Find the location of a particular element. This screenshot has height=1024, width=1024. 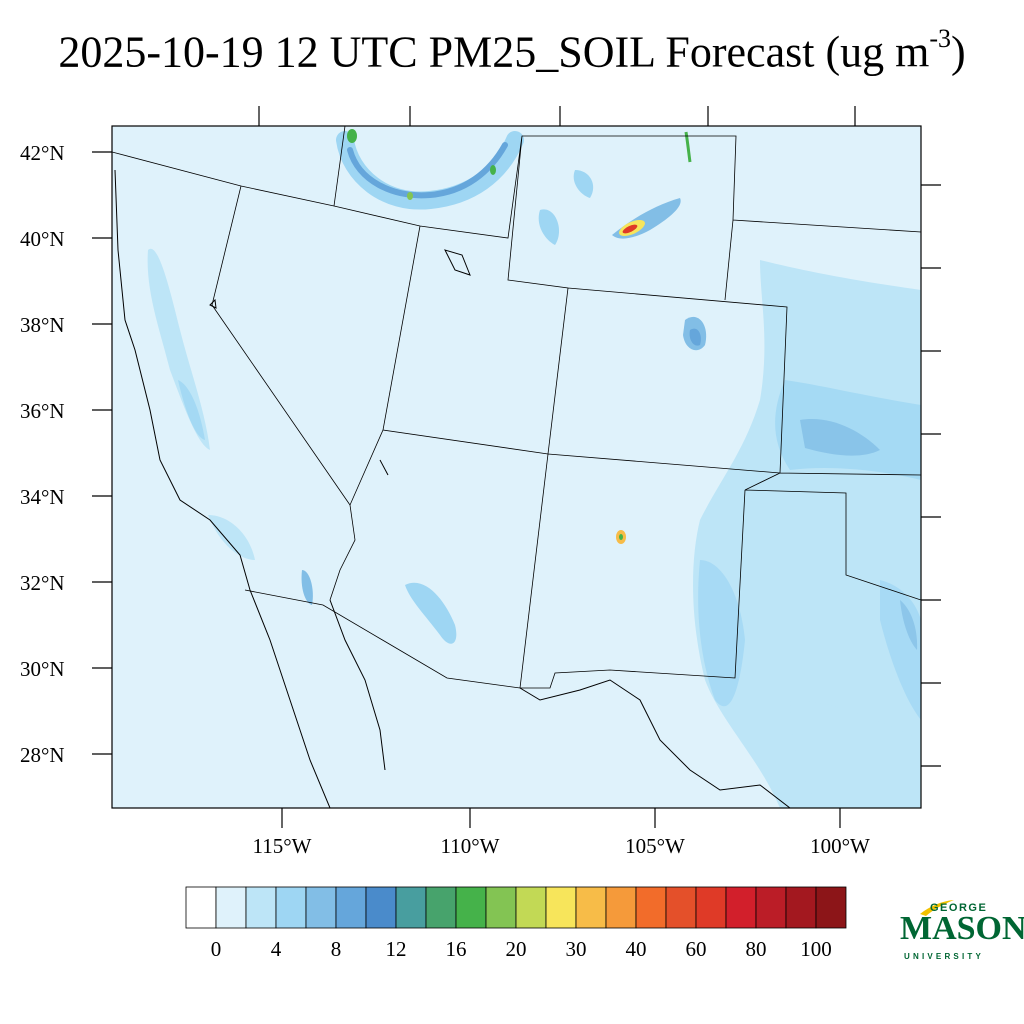

colorbar-label: 8 is located at coordinates (336, 949).